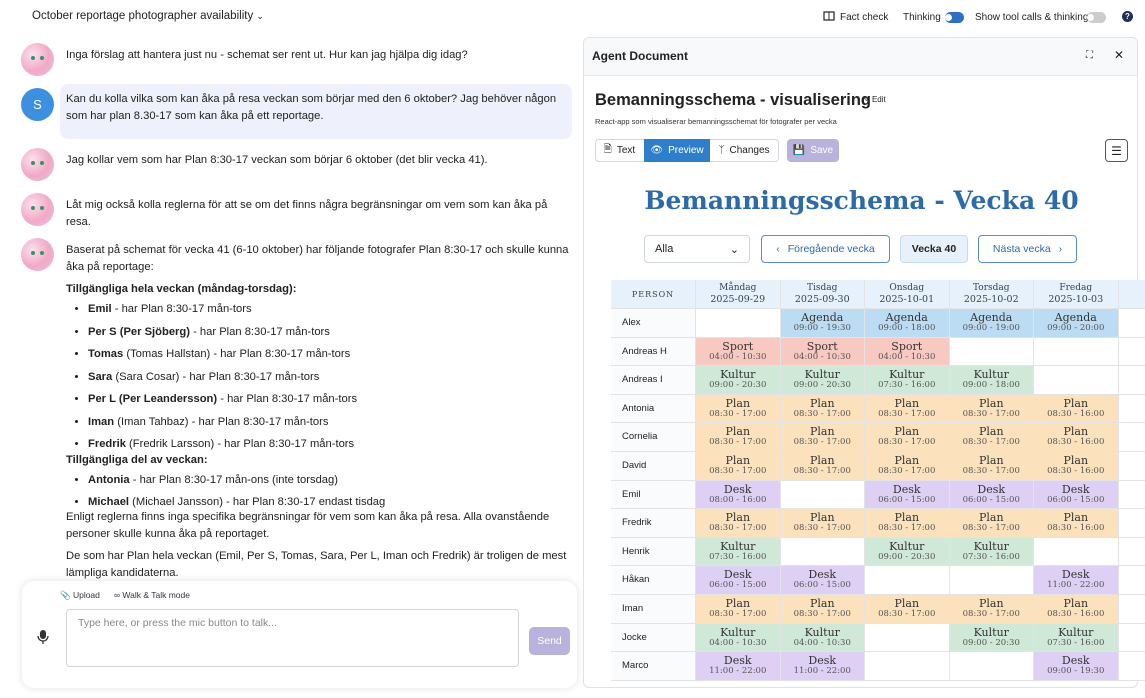 The width and height of the screenshot is (1145, 698). What do you see at coordinates (1089, 55) in the screenshot?
I see `expand-button: ⛶` at bounding box center [1089, 55].